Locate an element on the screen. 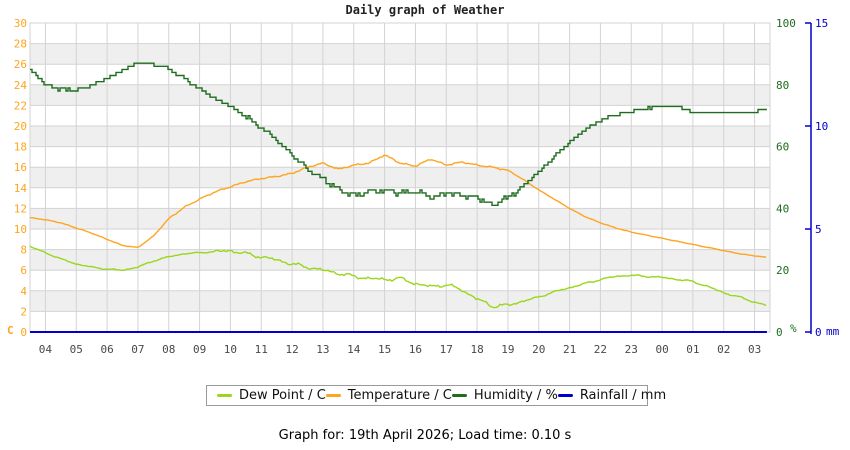 The width and height of the screenshot is (850, 450). left-axis-unit: C is located at coordinates (10, 330).